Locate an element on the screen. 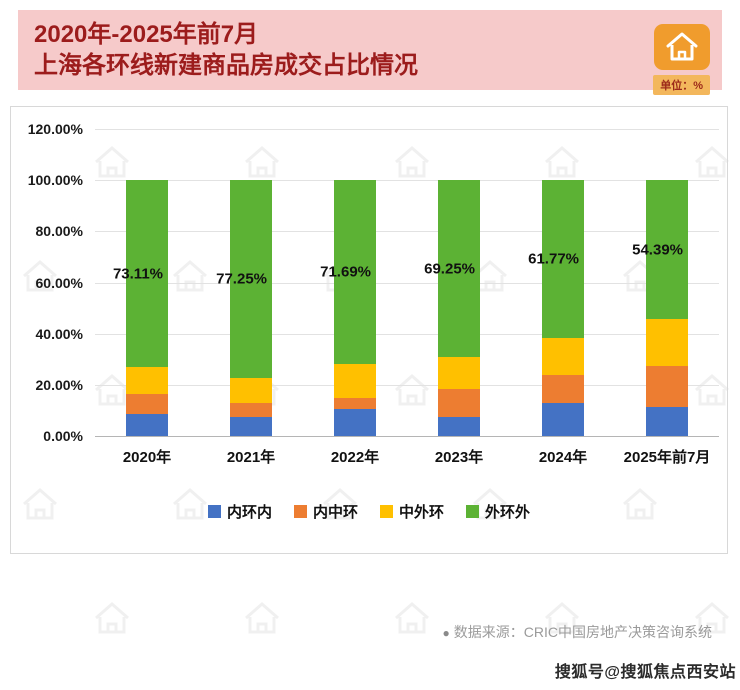 The image size is (740, 690). x-axis-label: 2023年 is located at coordinates (459, 457).